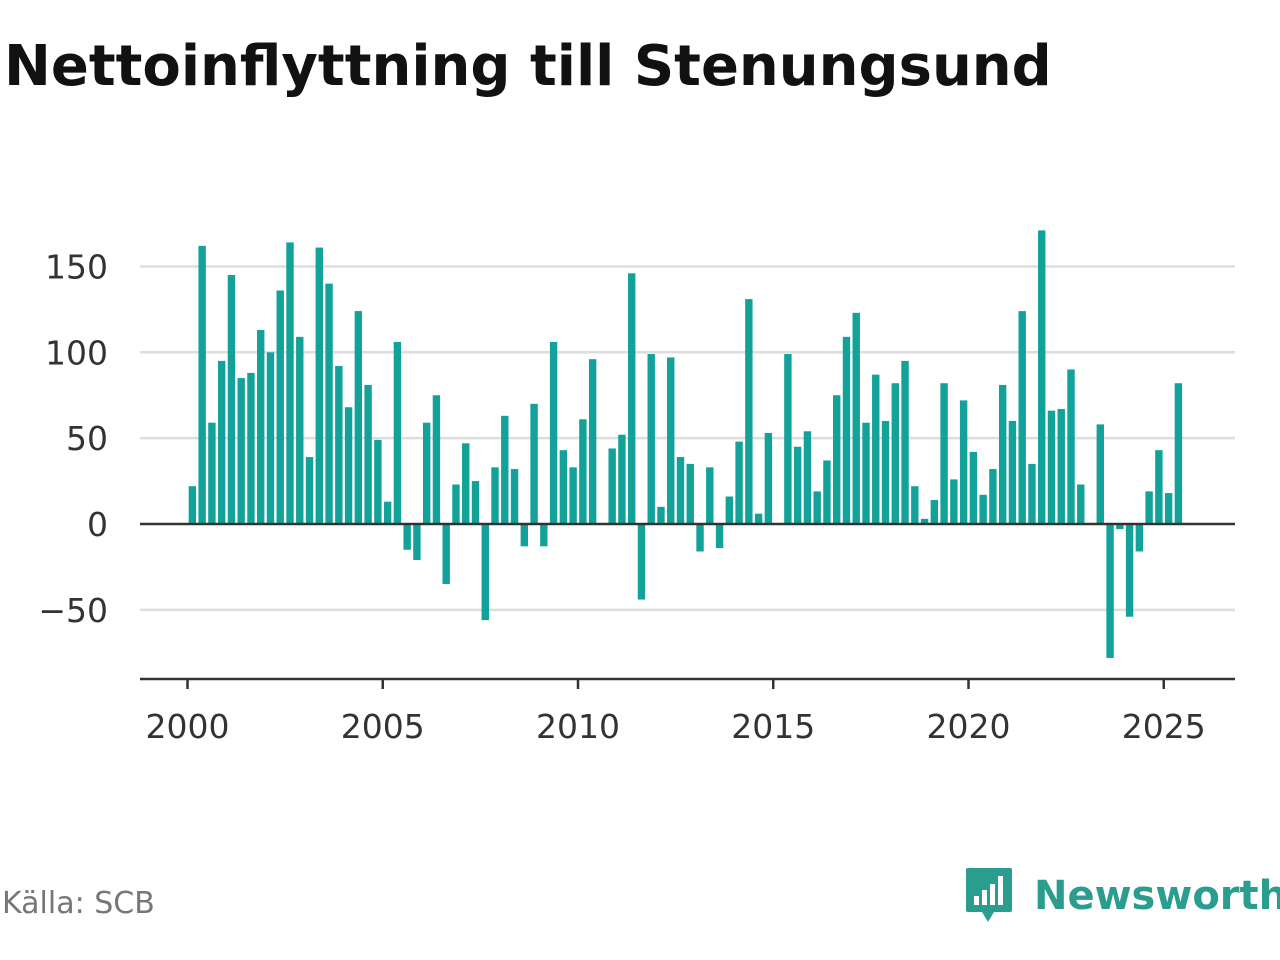 This screenshot has width=1280, height=960. Describe the element at coordinates (989, 895) in the screenshot. I see `newsworthy-logo-icon` at that location.